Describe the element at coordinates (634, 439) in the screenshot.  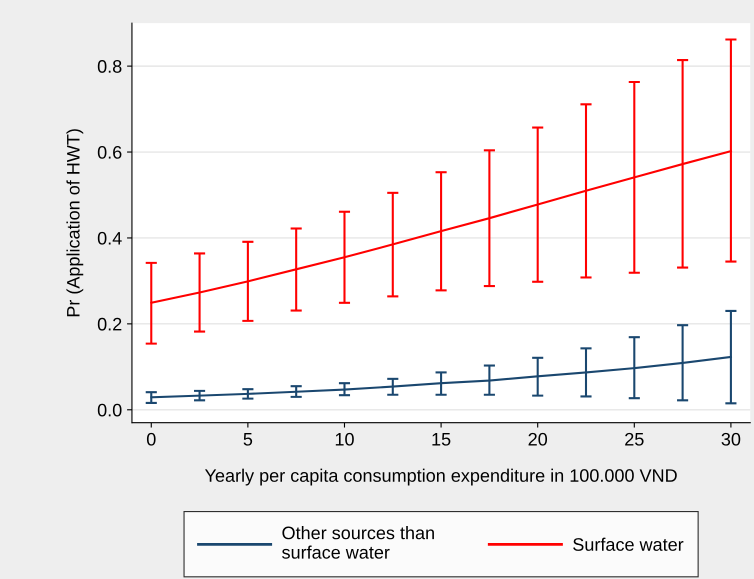
I see `x-tick-label: 25` at that location.